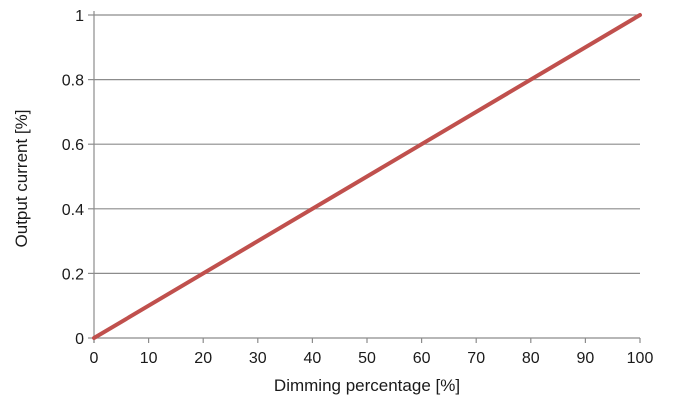 The height and width of the screenshot is (401, 673). I want to click on x-tick-label: 60, so click(422, 358).